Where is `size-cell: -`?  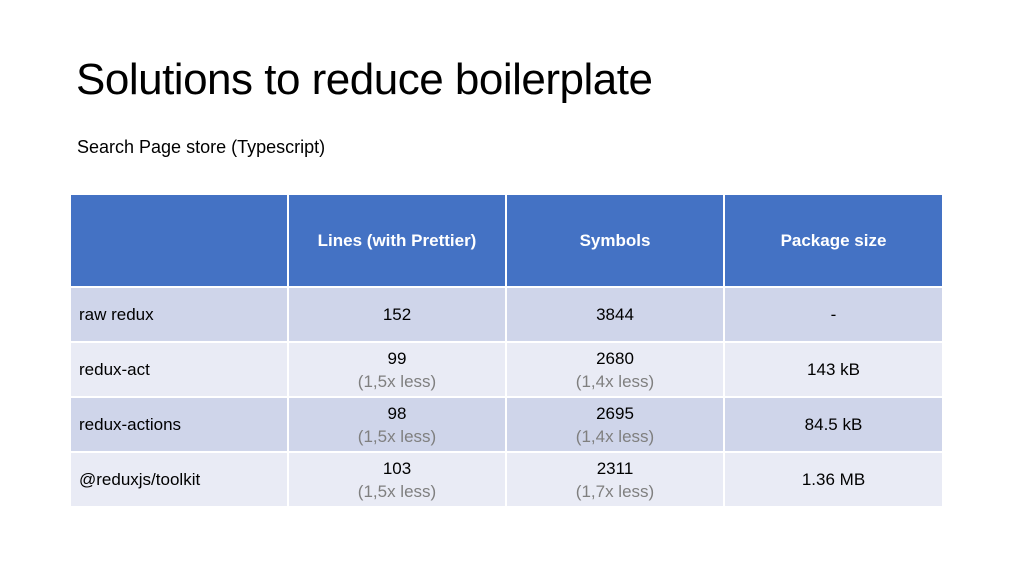
size-cell: - is located at coordinates (833, 314).